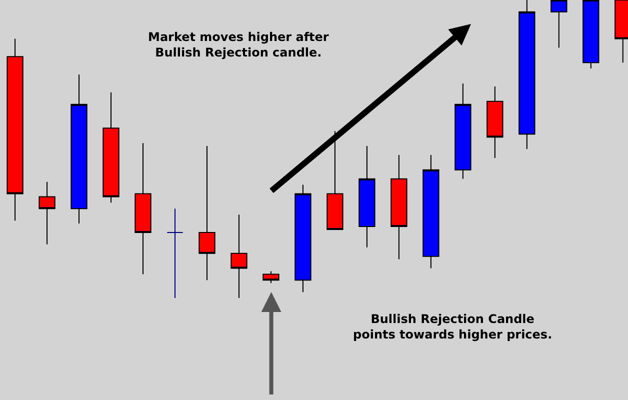 The height and width of the screenshot is (400, 628). I want to click on annotation: Market moves higher after Bullish Rejection candle., so click(238, 45).